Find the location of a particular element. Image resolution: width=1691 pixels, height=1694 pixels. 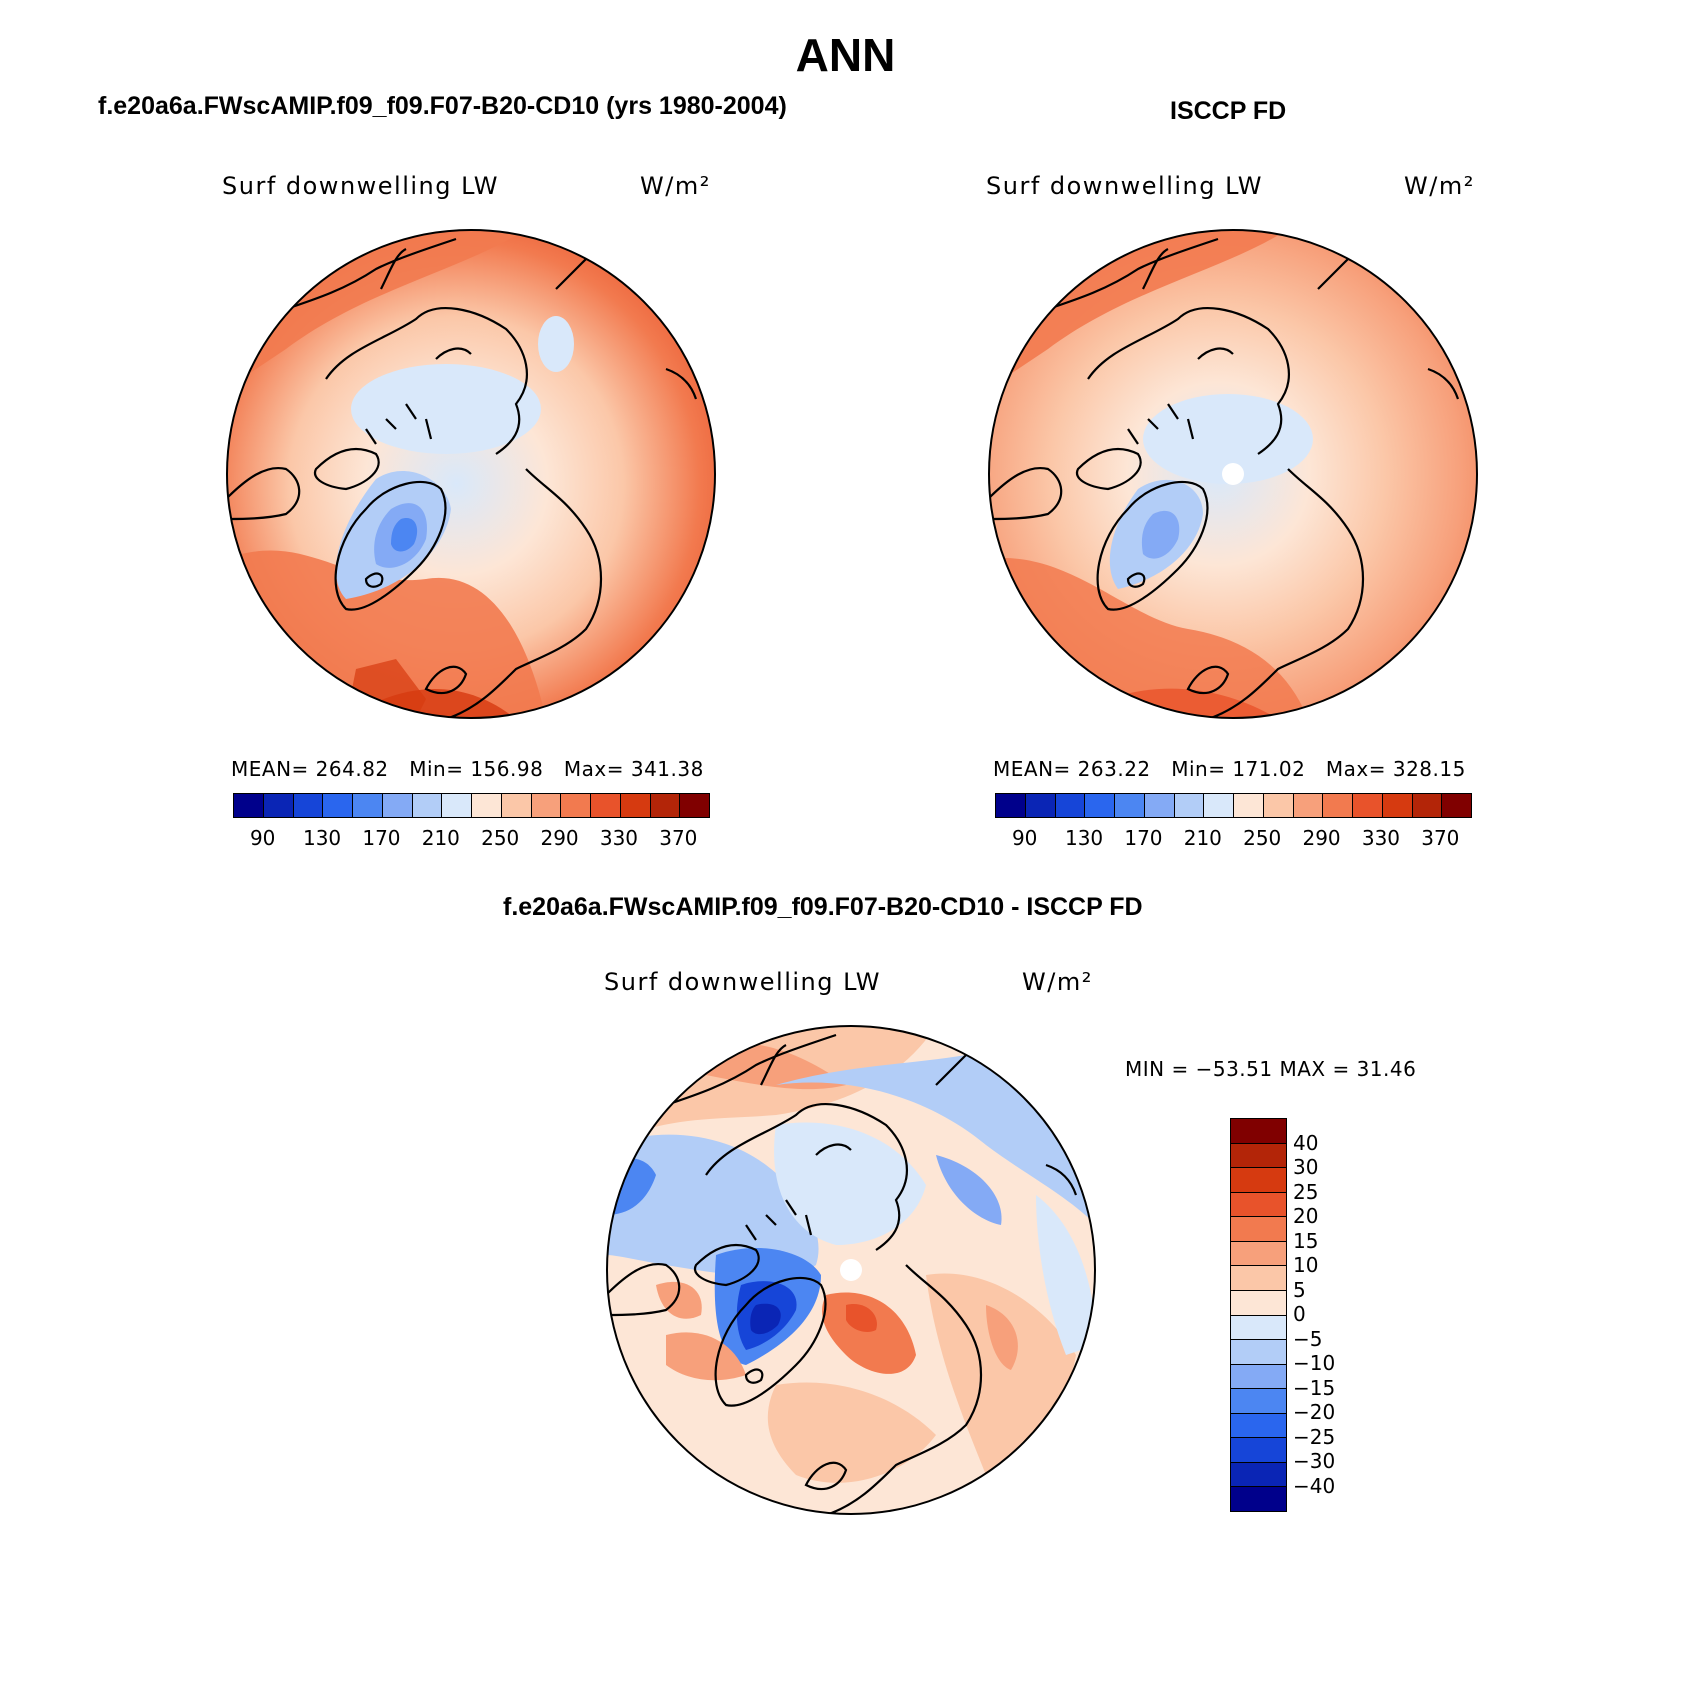

colorbar-tick-label: −25 is located at coordinates (1314, 1436).